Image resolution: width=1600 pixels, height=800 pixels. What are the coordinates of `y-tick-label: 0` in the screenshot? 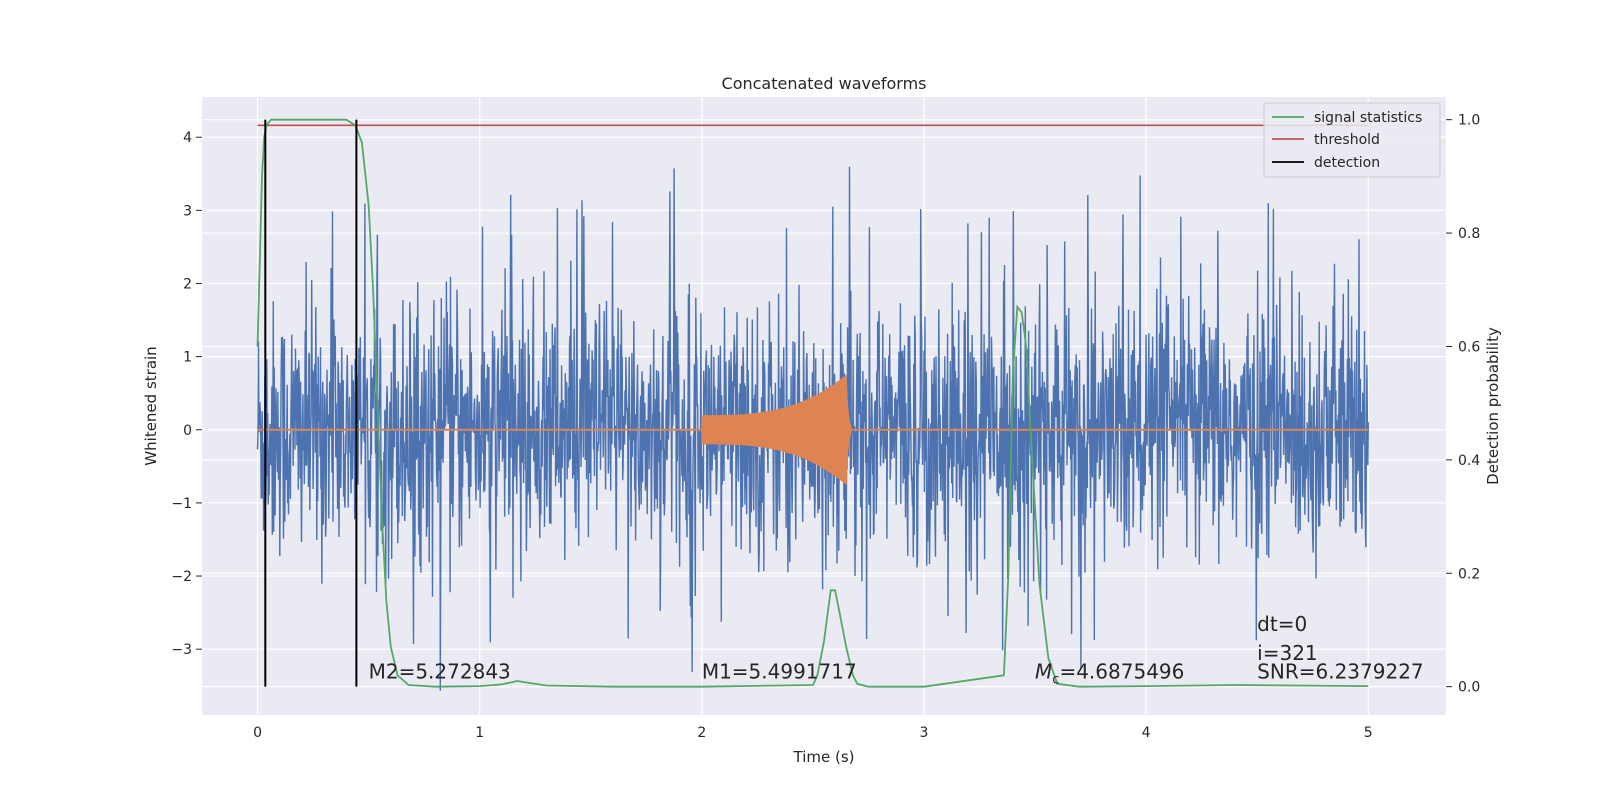 It's located at (187, 431).